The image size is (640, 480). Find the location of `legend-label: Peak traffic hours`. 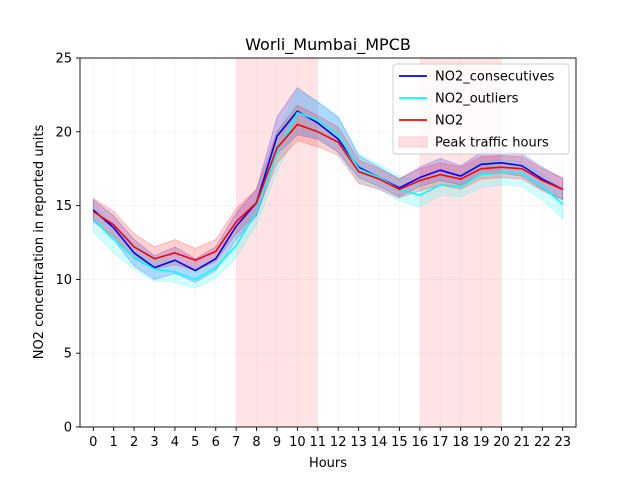

legend-label: Peak traffic hours is located at coordinates (492, 143).